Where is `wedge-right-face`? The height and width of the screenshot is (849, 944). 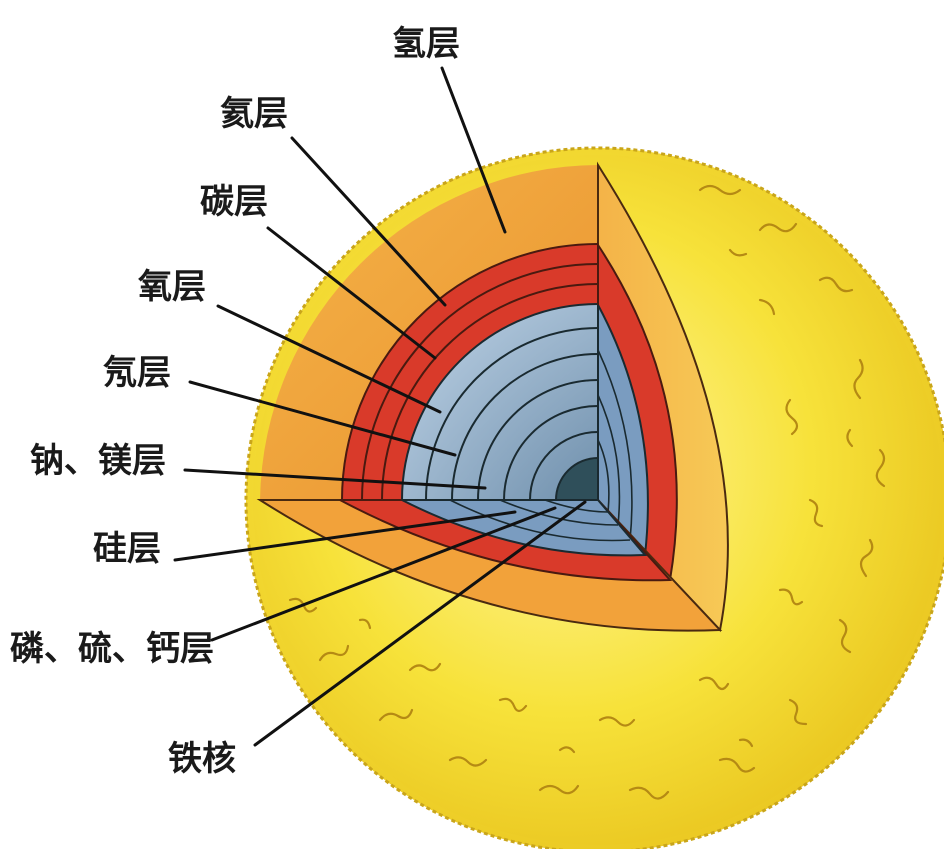
wedge-right-face is located at coordinates (663, 397).